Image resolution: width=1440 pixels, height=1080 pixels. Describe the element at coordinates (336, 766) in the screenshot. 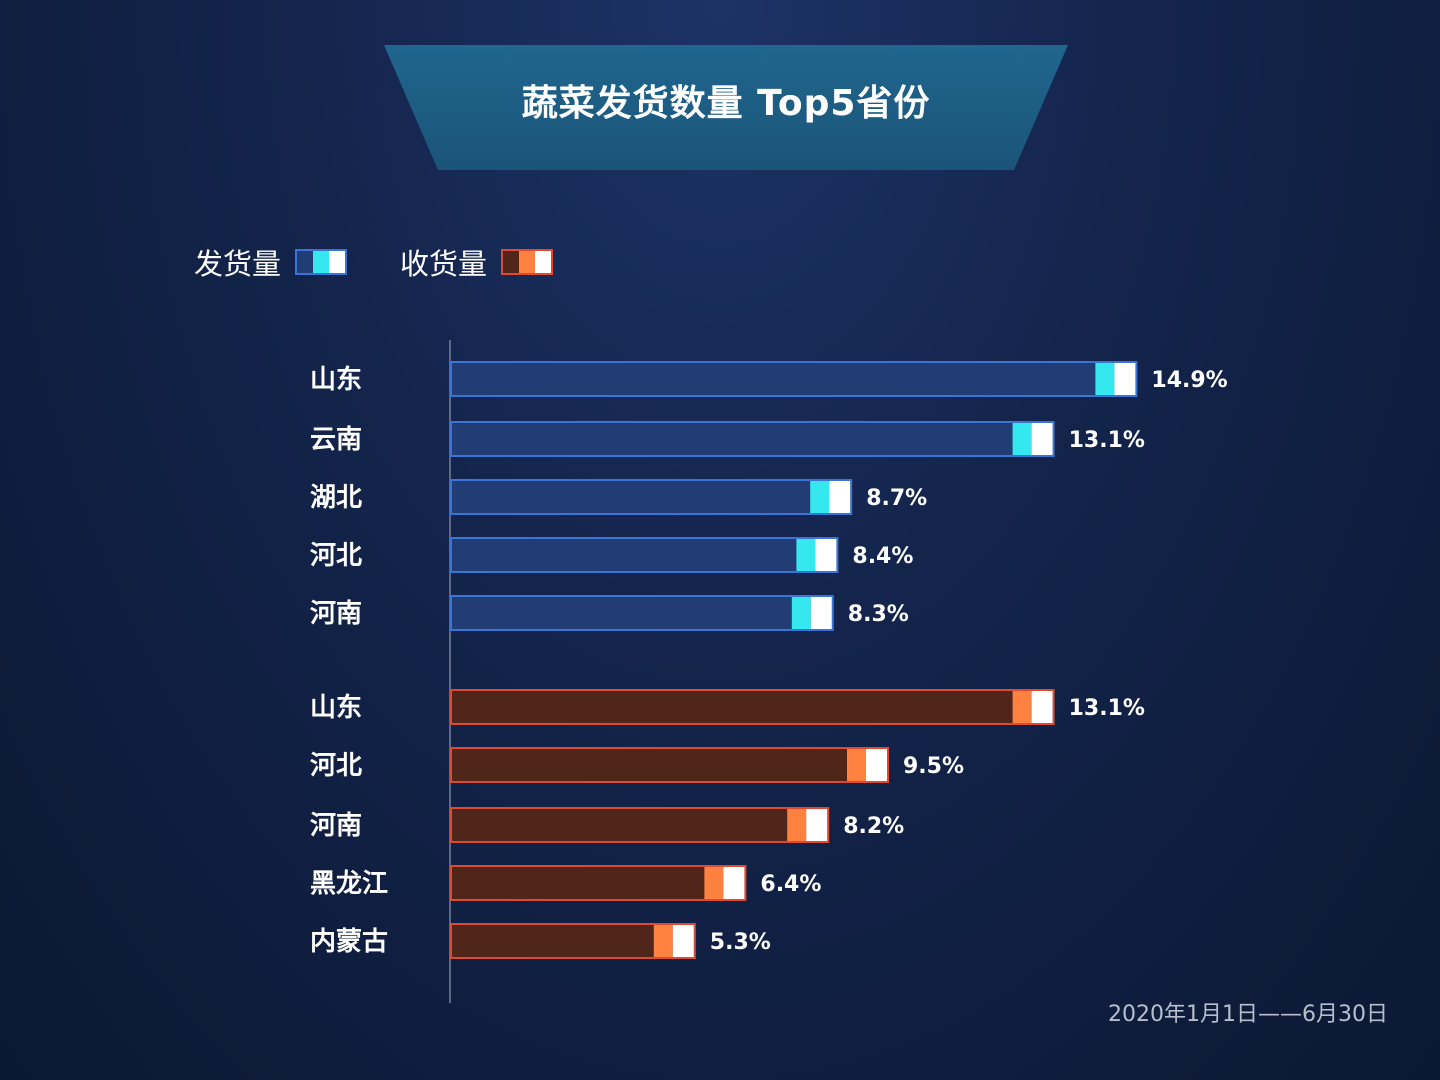

I see `receiving-category-label: 河北` at that location.